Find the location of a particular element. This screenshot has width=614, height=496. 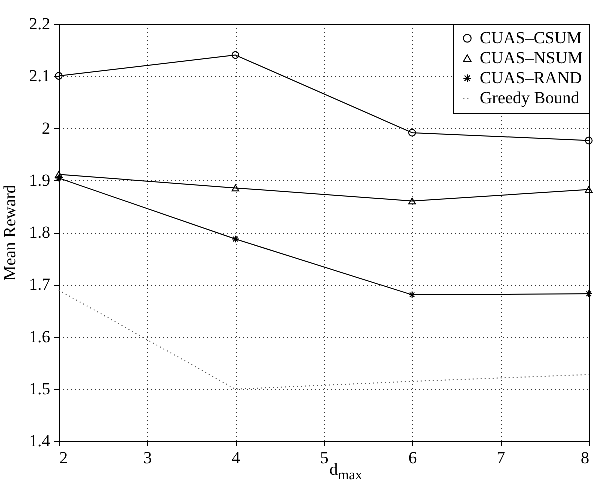

y-tick-label: 2.2 is located at coordinates (39, 24).